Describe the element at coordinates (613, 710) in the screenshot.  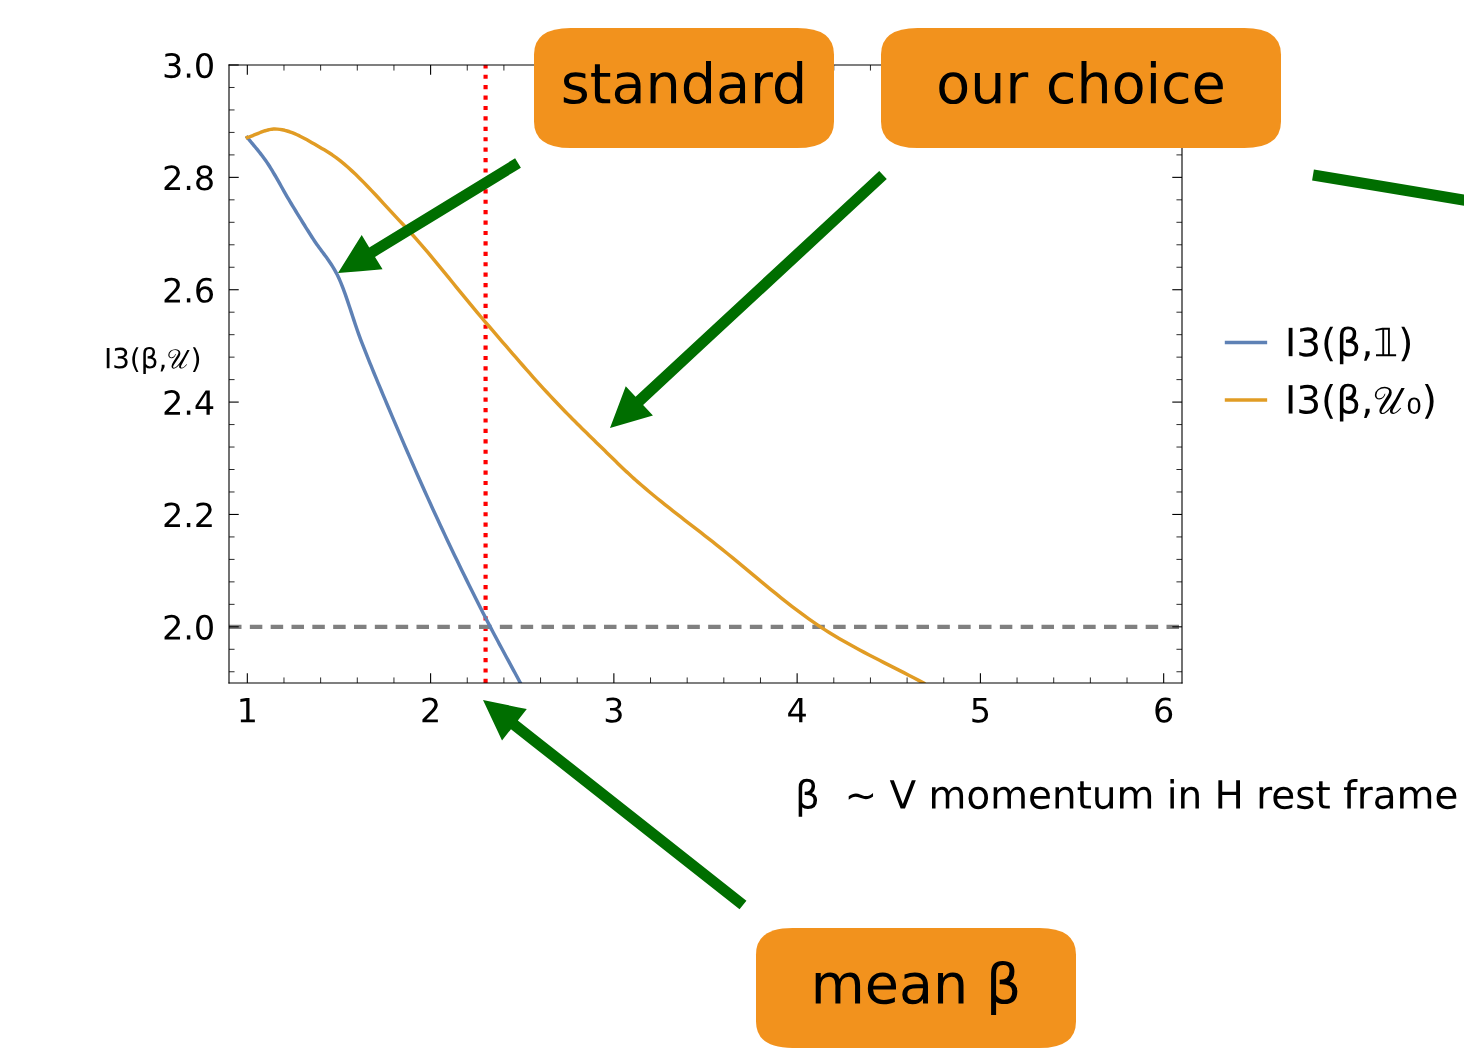
I see `x-tick-label: 3` at that location.